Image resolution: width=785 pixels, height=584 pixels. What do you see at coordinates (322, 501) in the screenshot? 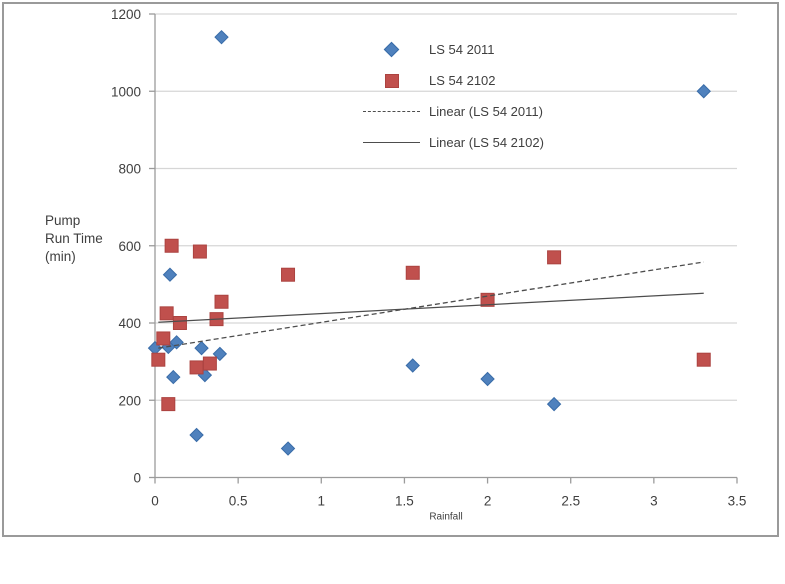
I see `x-tick-label: 1` at bounding box center [322, 501].